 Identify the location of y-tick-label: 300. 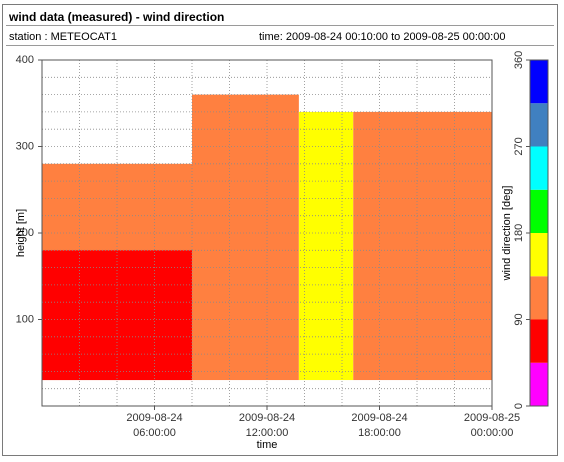
(25, 147).